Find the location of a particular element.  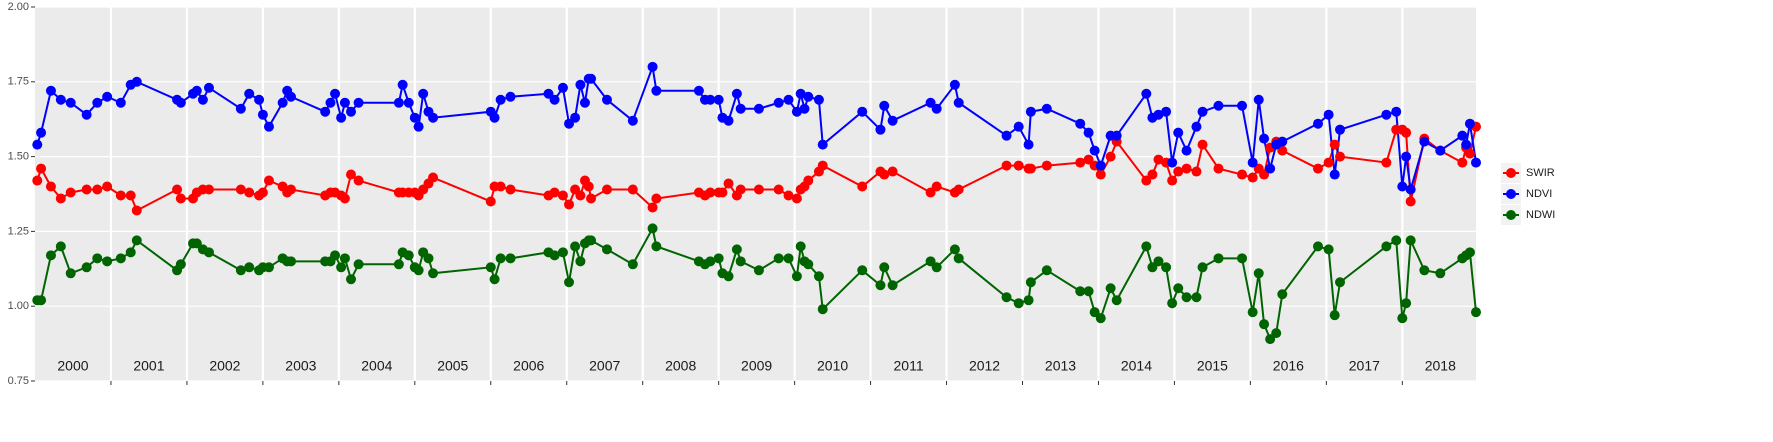

year-label: 2009 is located at coordinates (756, 366).